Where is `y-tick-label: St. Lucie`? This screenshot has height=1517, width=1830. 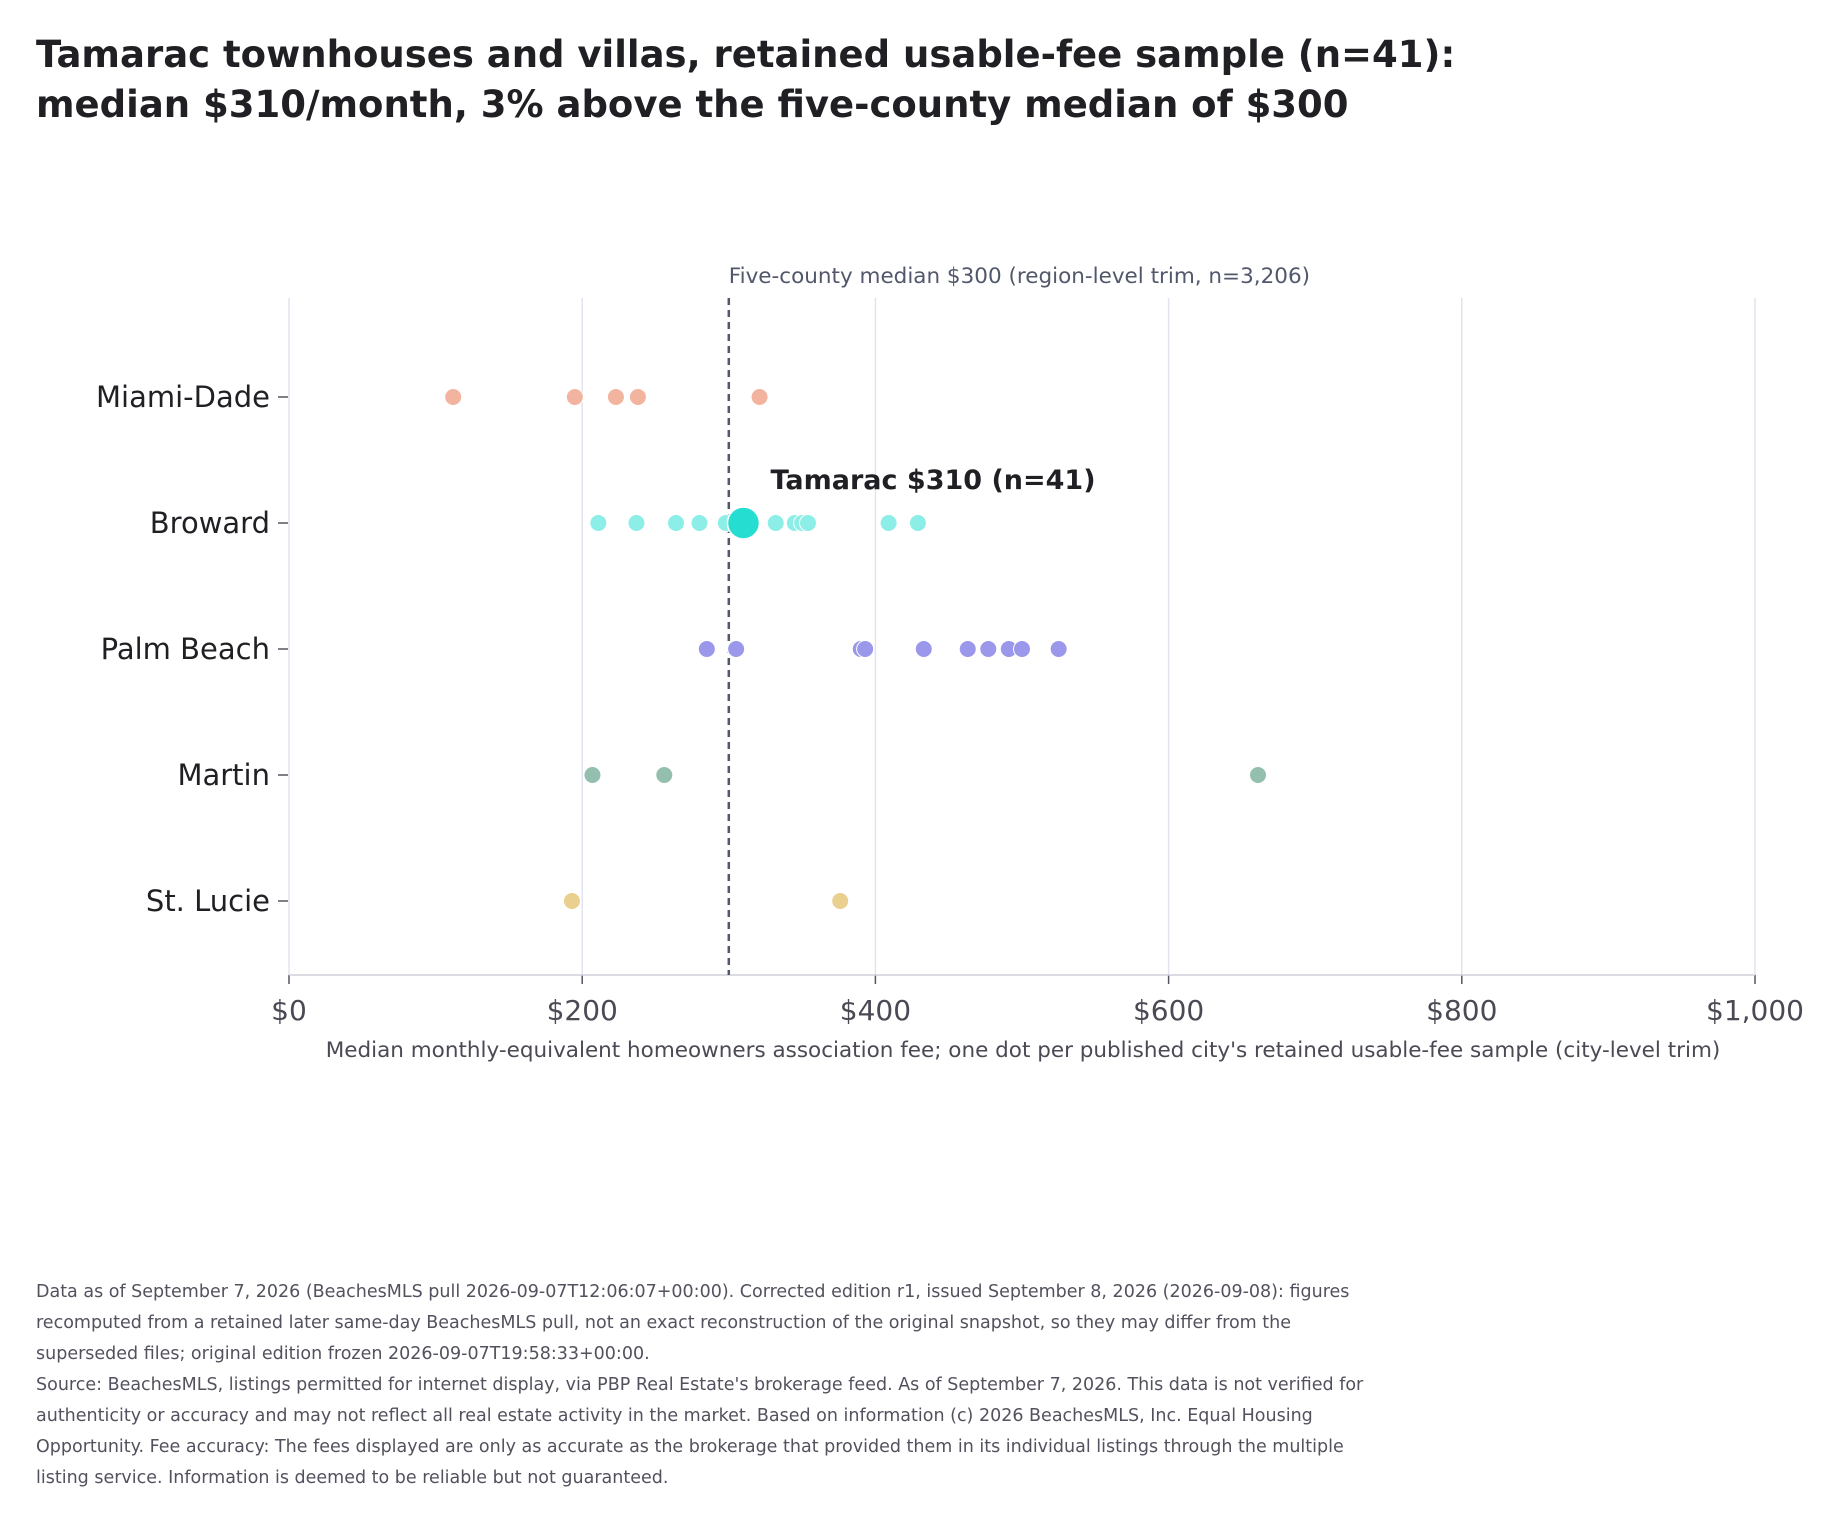 y-tick-label: St. Lucie is located at coordinates (208, 901).